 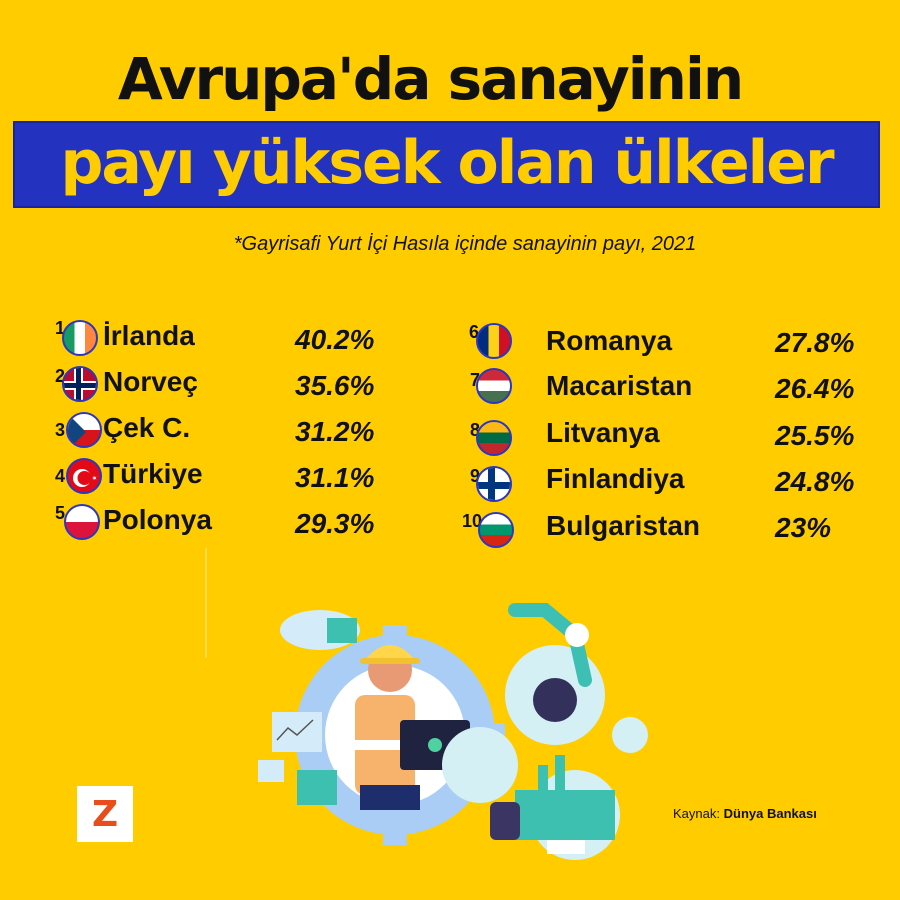 What do you see at coordinates (453, 731) in the screenshot?
I see `industry-worker-illustration` at bounding box center [453, 731].